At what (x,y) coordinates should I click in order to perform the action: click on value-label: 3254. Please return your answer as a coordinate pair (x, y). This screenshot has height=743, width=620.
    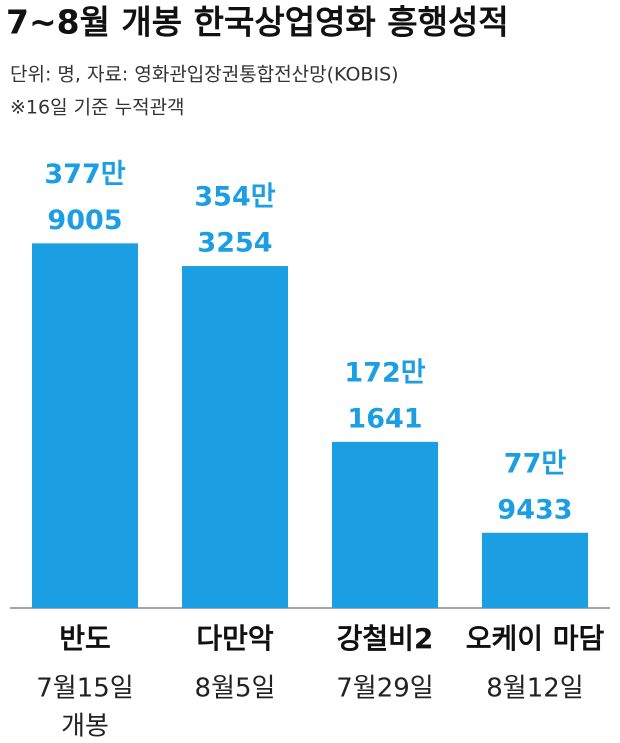
    Looking at the image, I should click on (234, 243).